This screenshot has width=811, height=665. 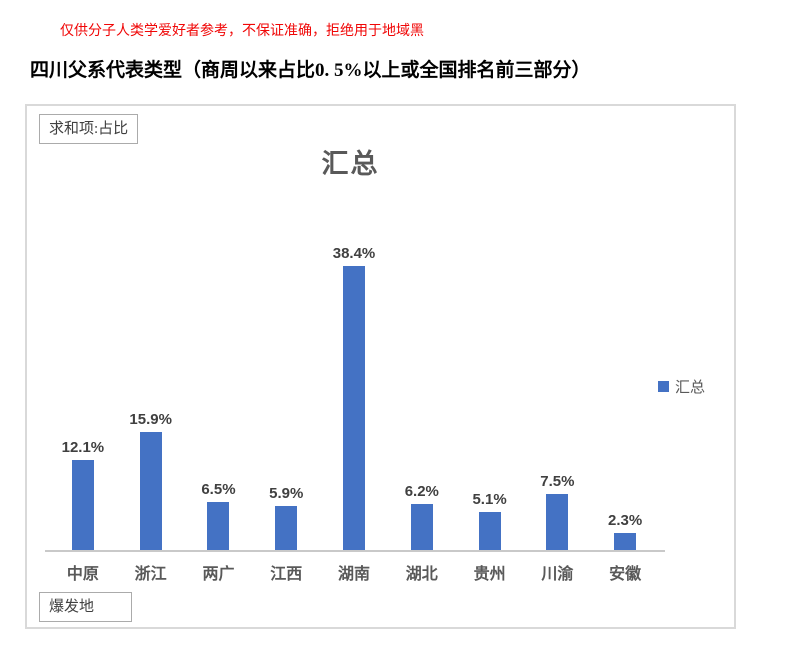 I want to click on bar-column: 7.5%, so click(x=557, y=511).